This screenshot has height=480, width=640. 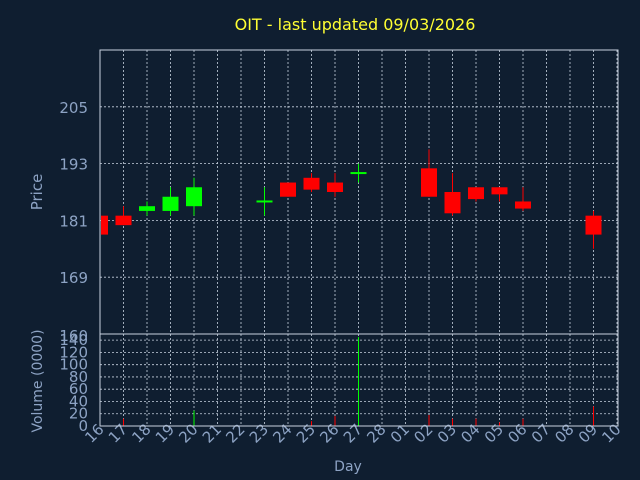 I want to click on volume-bars, so click(x=358, y=381).